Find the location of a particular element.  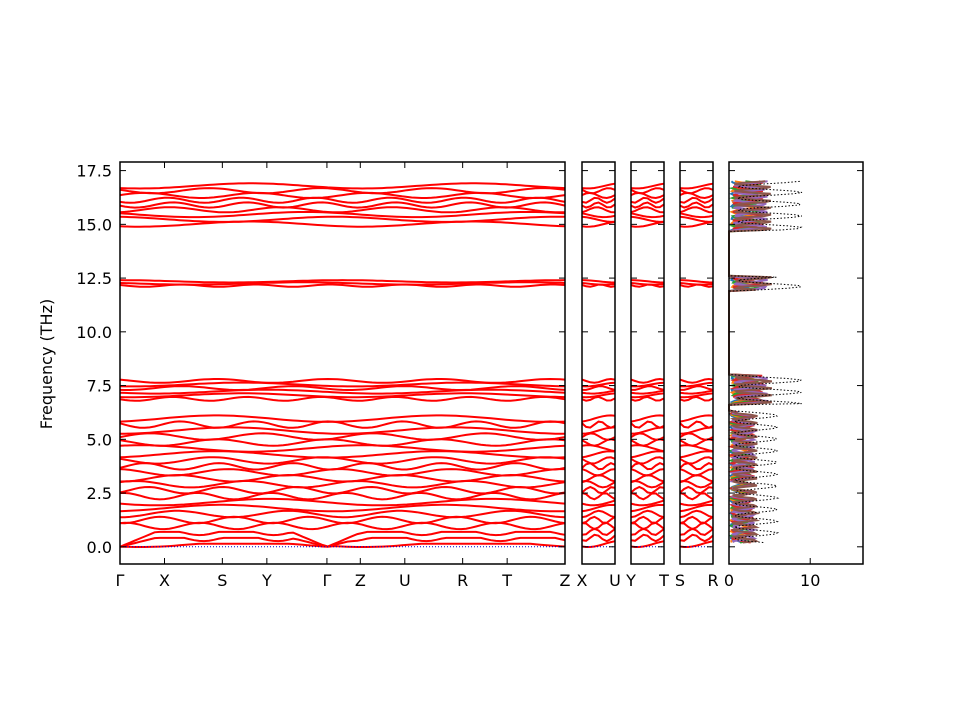

dos-x-tick-label: 0 is located at coordinates (729, 580).